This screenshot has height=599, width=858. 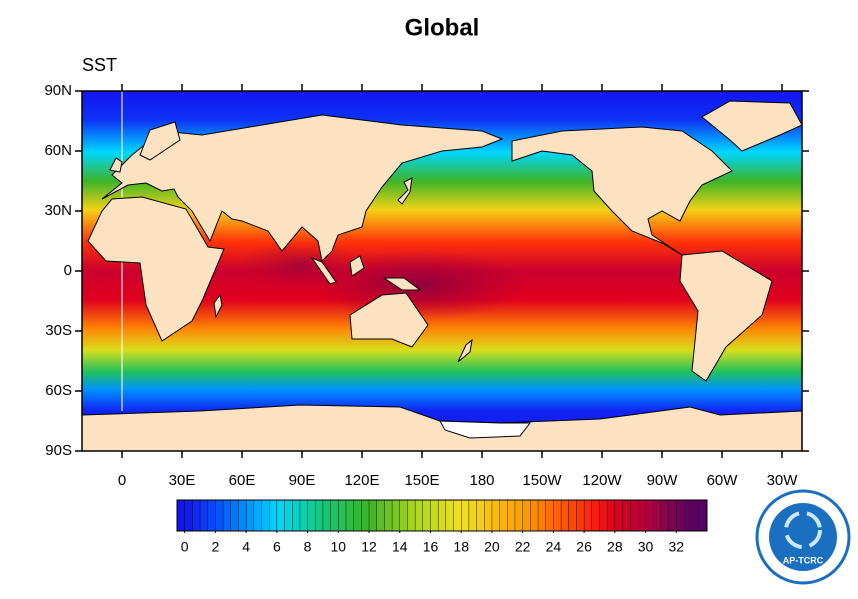 I want to click on map-title: Global, so click(x=442, y=27).